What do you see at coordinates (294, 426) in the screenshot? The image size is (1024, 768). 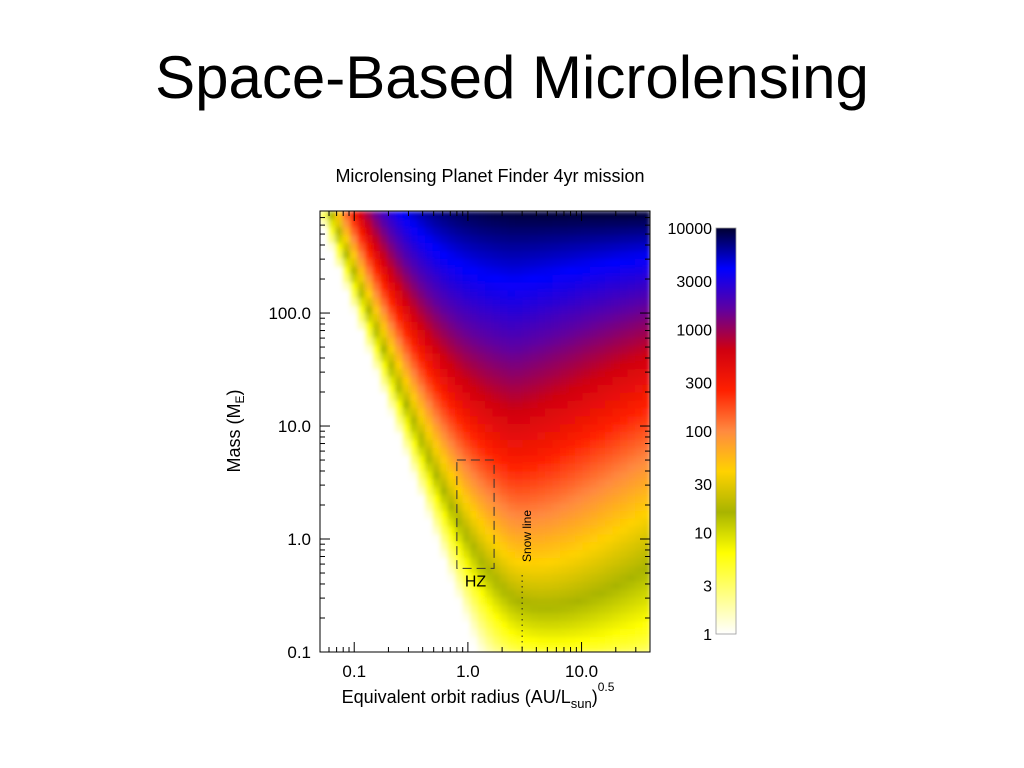 I see `y-tick-label: 10.0` at bounding box center [294, 426].